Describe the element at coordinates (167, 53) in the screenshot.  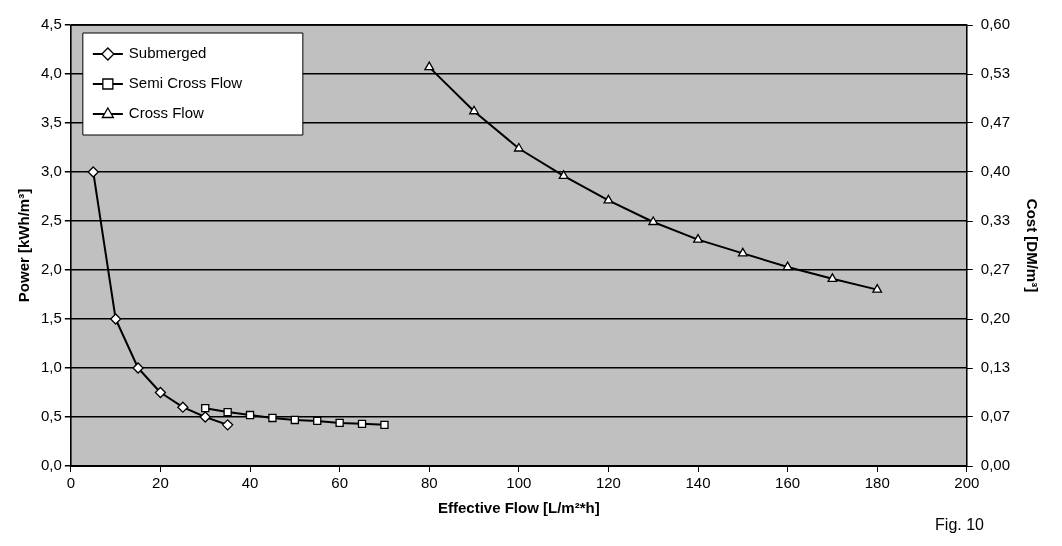
I see `legend-label: Submerged` at that location.